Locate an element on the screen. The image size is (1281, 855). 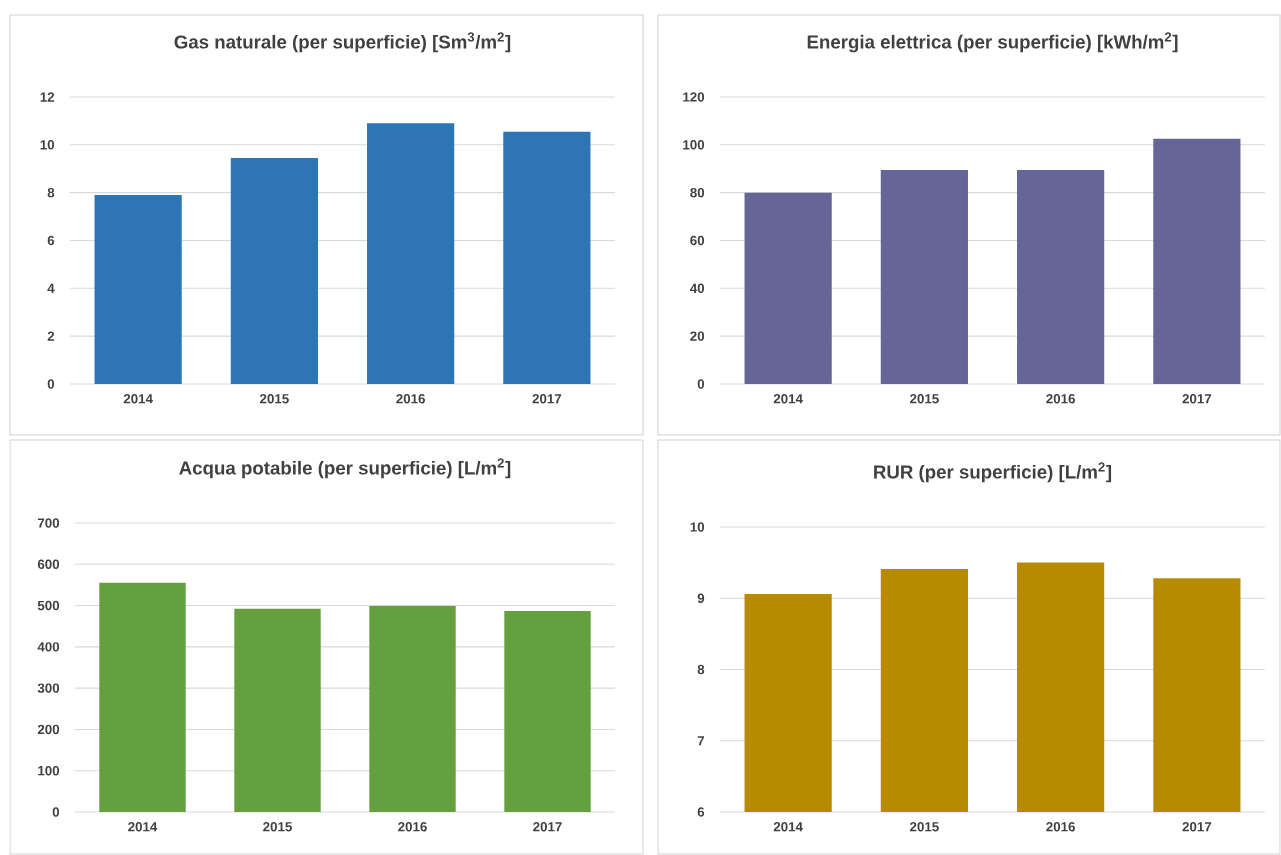
y-tick-label: 600 is located at coordinates (48, 564).